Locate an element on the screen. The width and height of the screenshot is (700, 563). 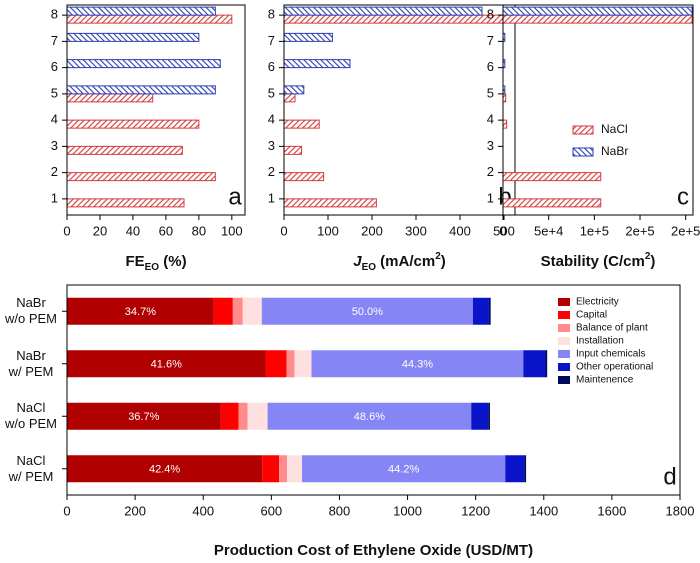
x-tick-label: 800 is located at coordinates (340, 510).